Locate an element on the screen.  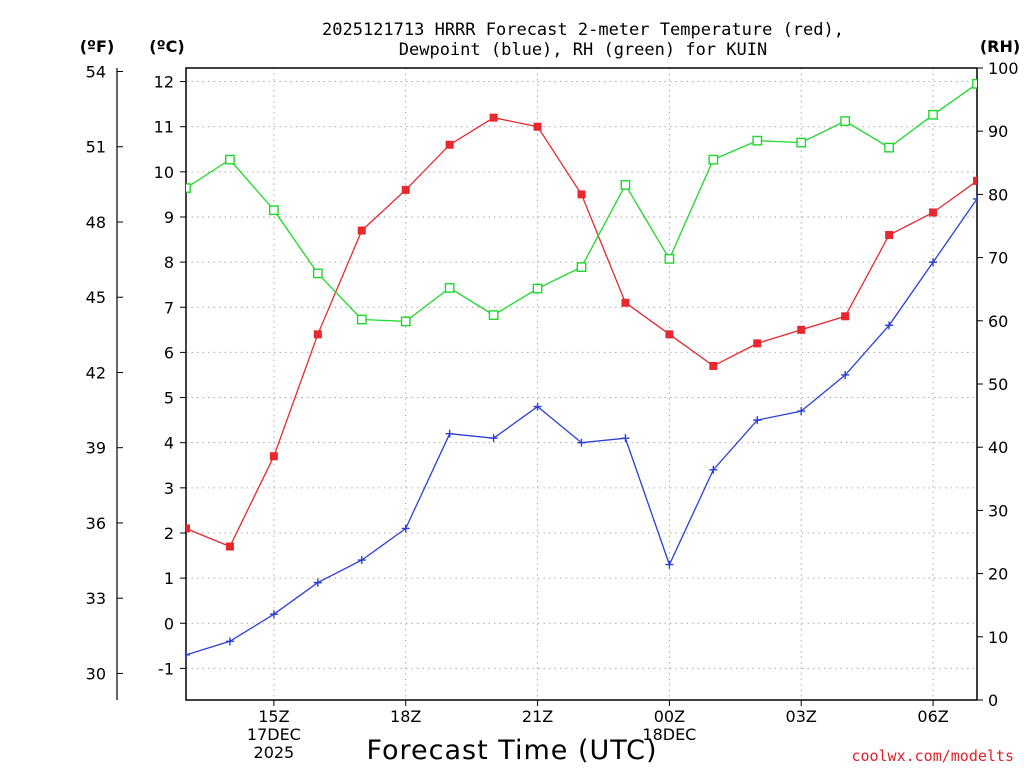
fahrenheit-tick-label: 33 is located at coordinates (96, 598).